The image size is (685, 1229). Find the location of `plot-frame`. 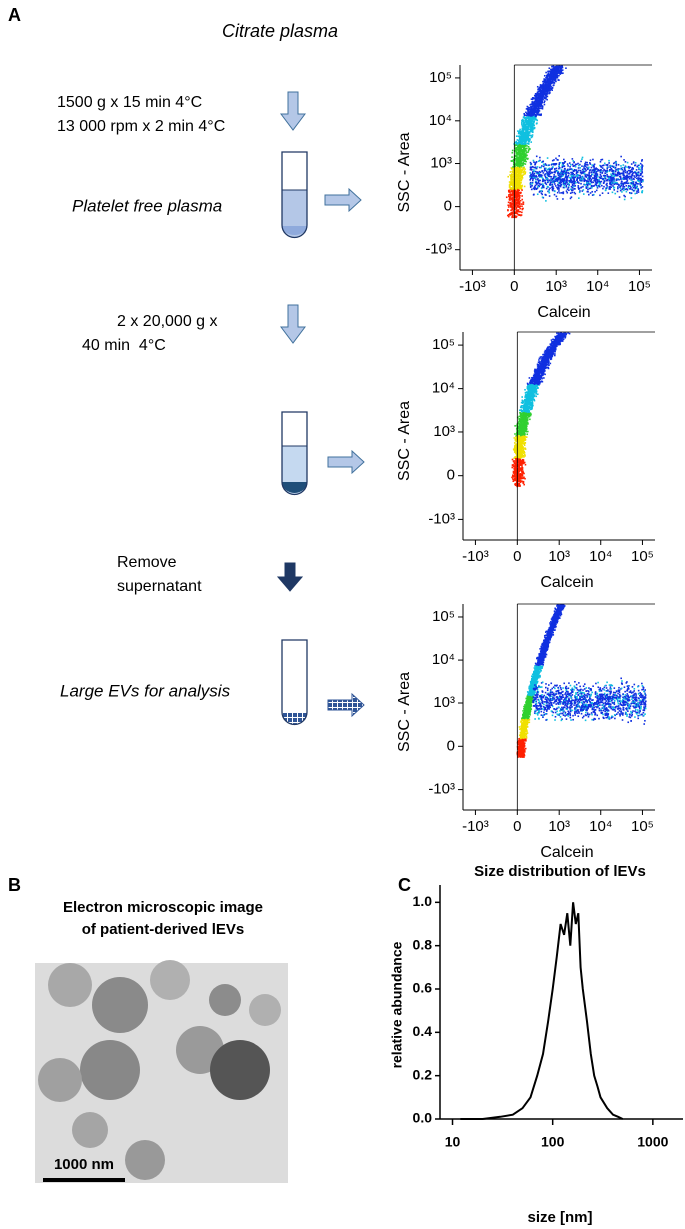

plot-frame is located at coordinates (559, 436).